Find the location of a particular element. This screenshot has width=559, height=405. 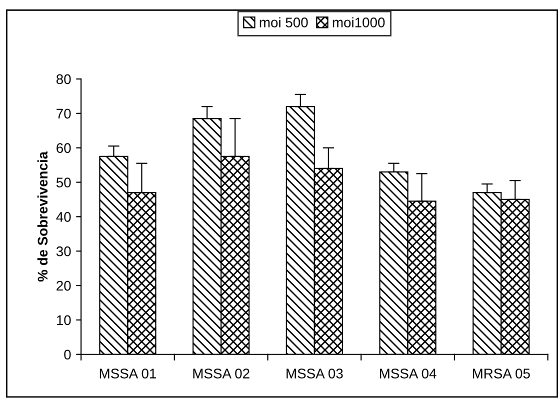

x-tick-label: MSSA 01 is located at coordinates (128, 373).